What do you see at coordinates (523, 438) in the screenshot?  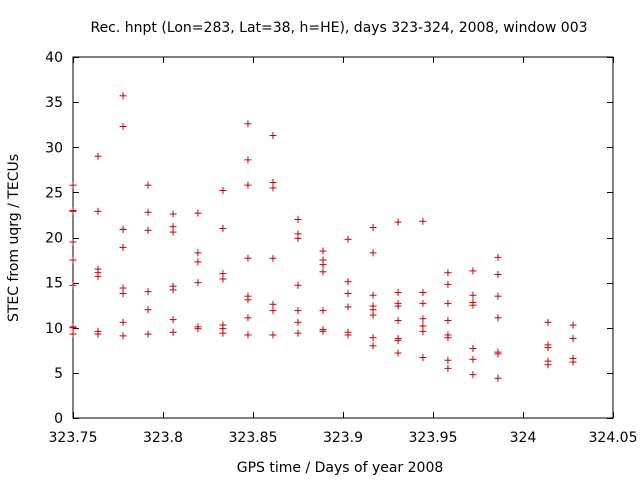 I see `x-tick-label: 324` at bounding box center [523, 438].